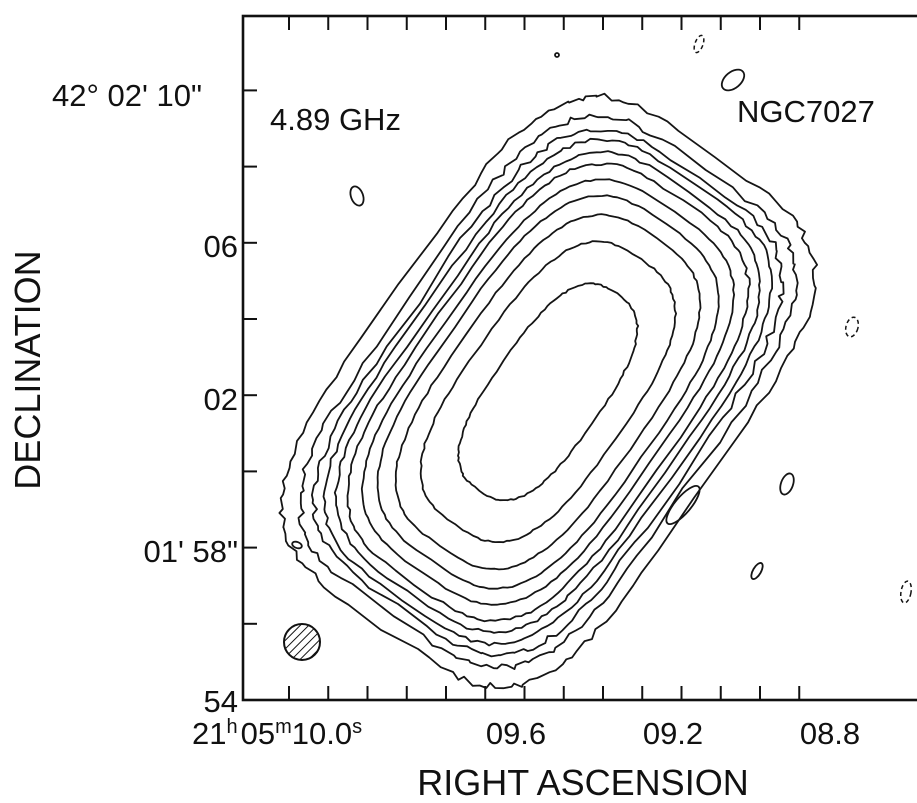  Describe the element at coordinates (283, 727) in the screenshot. I see `x-tick-minutes-unit: m` at that location.